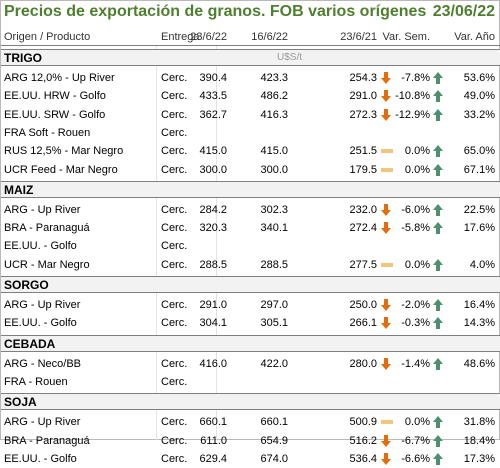  What do you see at coordinates (180, 37) in the screenshot?
I see `header-delivery: Entrega` at bounding box center [180, 37].